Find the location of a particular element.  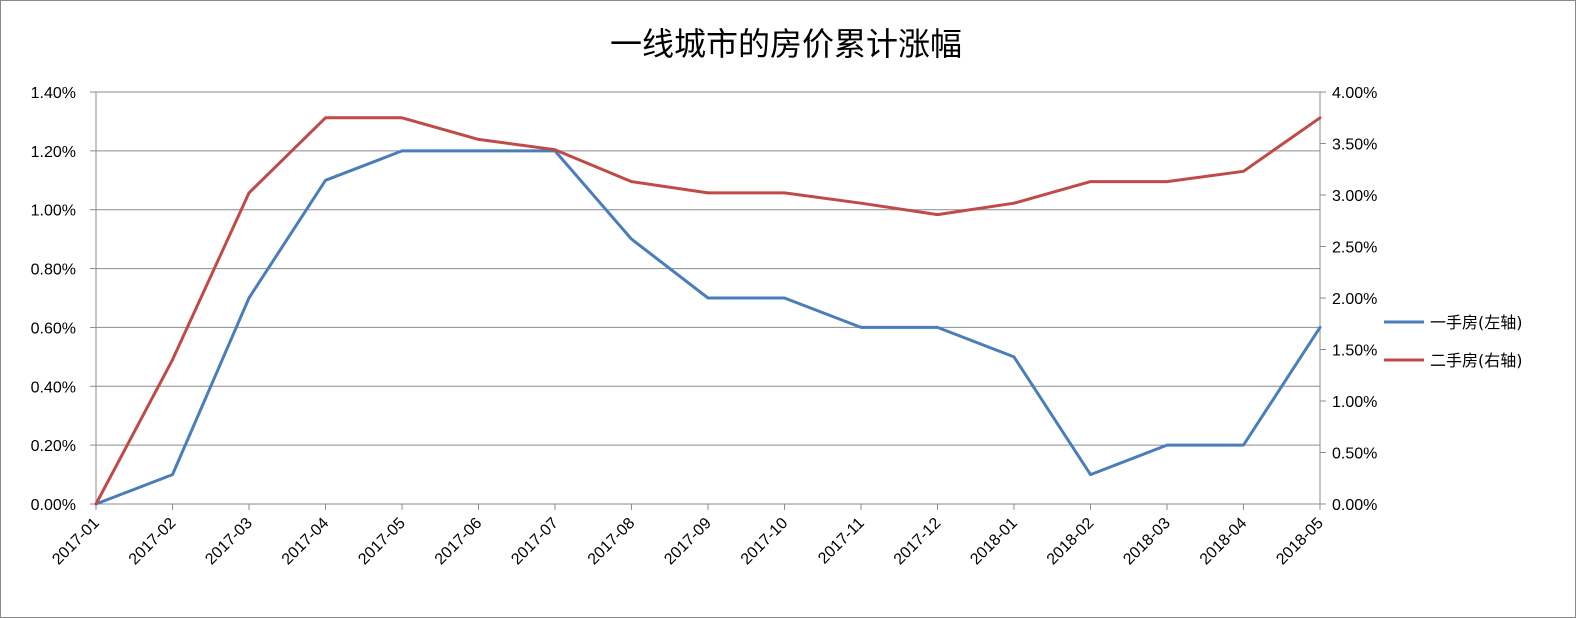

x-tick-label: 2018-05 is located at coordinates (1300, 542).